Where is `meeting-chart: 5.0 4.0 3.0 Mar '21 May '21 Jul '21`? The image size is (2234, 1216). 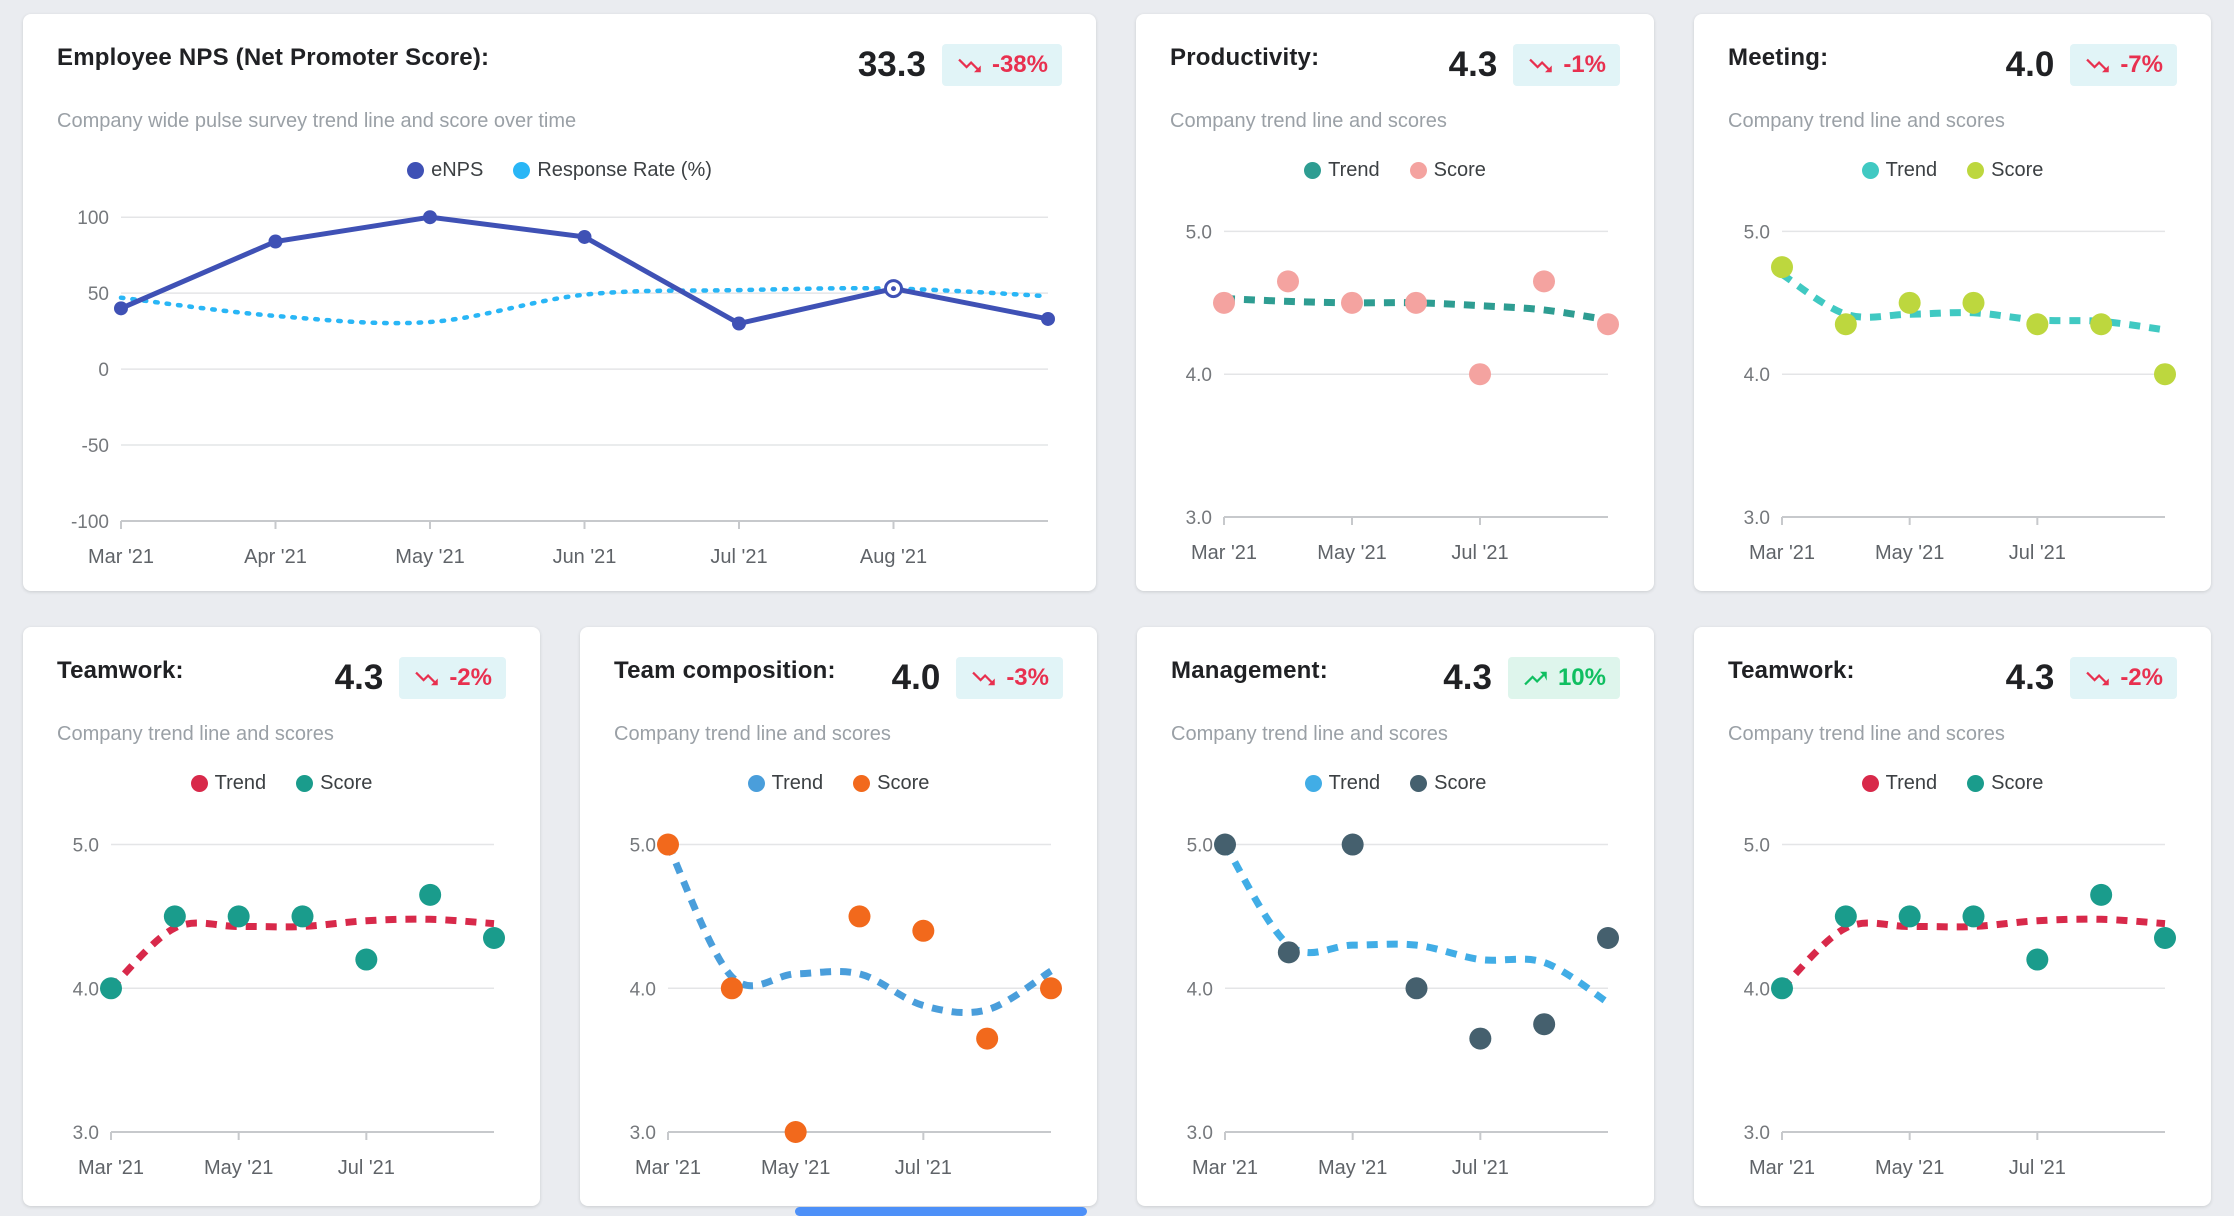 meeting-chart: 5.0 4.0 3.0 Mar '21 May '21 Jul '21 is located at coordinates (1952, 380).